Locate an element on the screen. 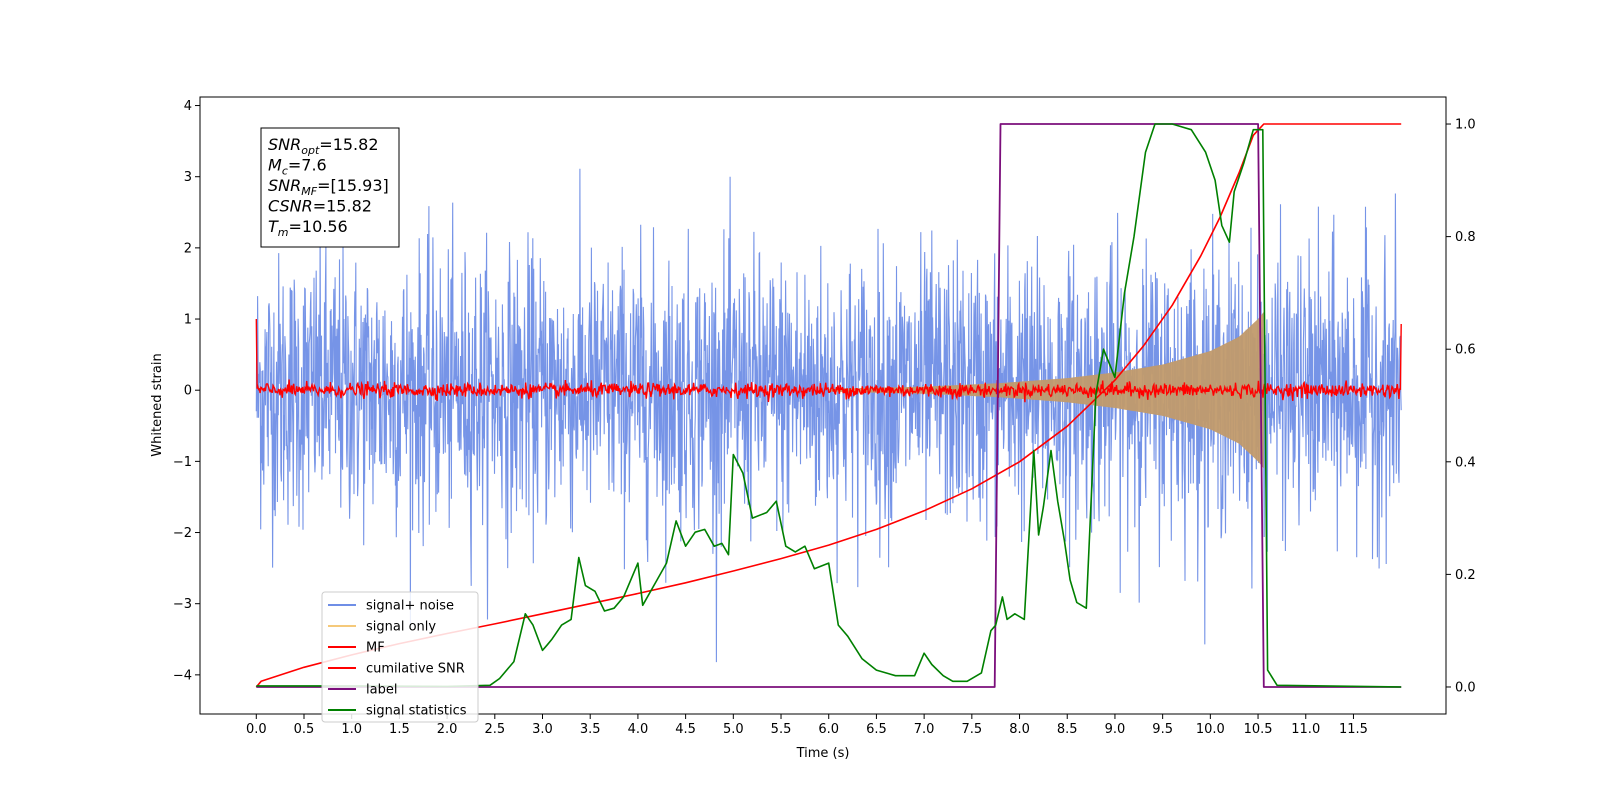  x-tick-label: 7.5 is located at coordinates (971, 729).